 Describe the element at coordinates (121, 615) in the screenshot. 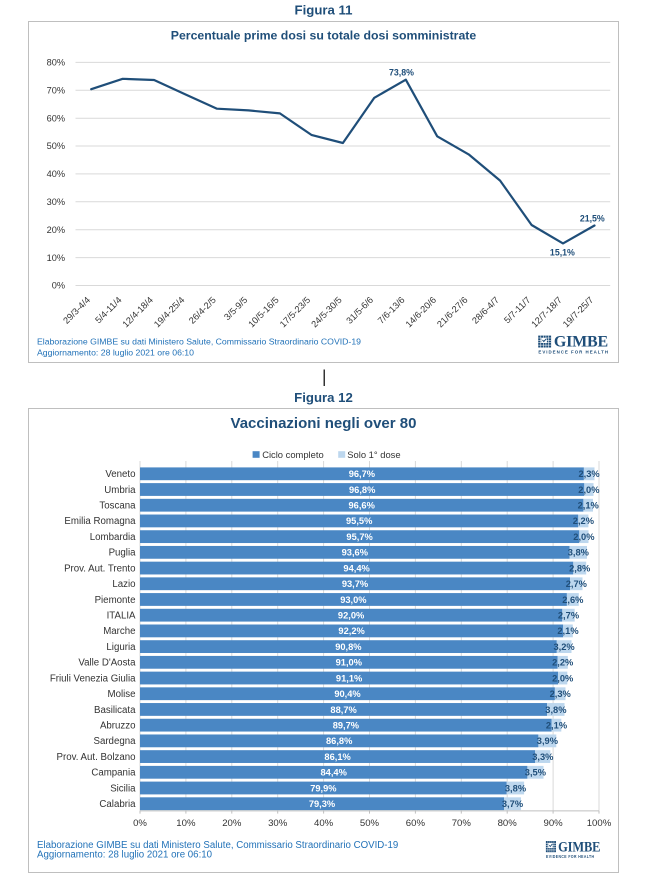

I see `svg-text: ITALIA` at that location.